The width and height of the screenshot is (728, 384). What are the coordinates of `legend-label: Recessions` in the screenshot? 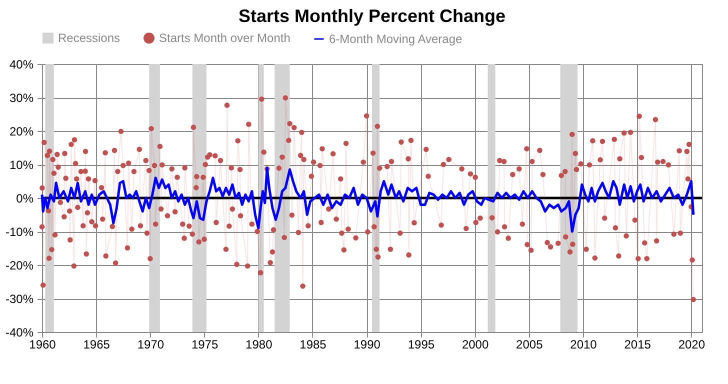 It's located at (89, 38).